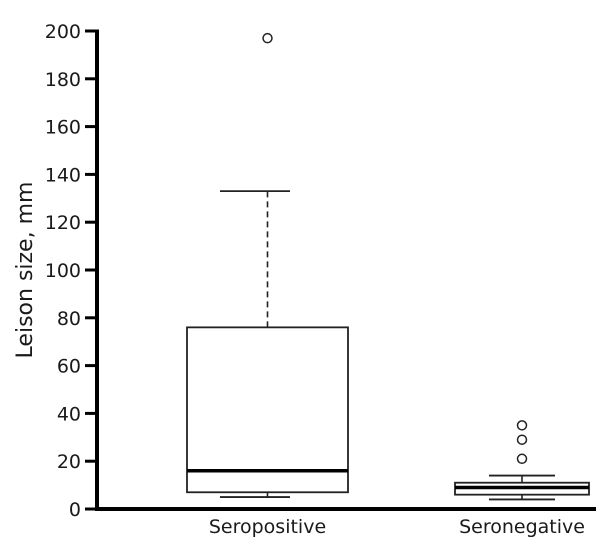 The height and width of the screenshot is (560, 600). What do you see at coordinates (69, 367) in the screenshot?
I see `y-tick-label: 60` at bounding box center [69, 367].